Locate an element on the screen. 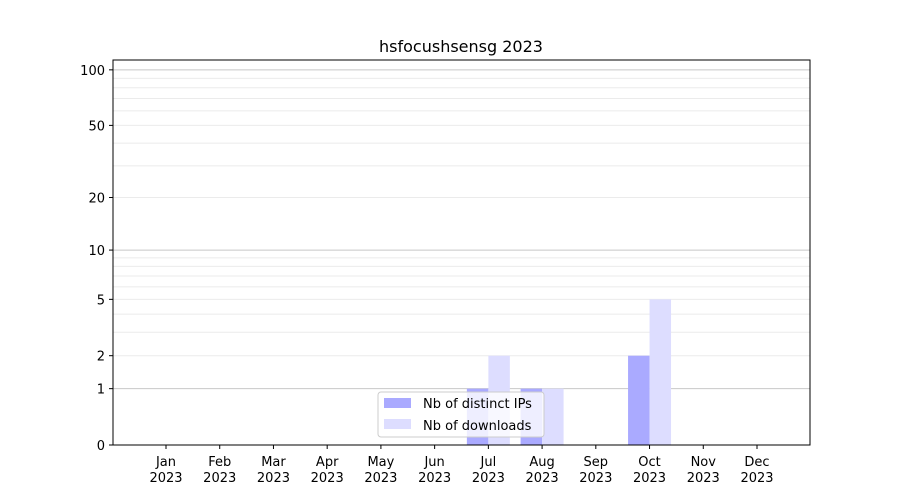 Image resolution: width=900 pixels, height=504 pixels. y-tick-label: 100 is located at coordinates (92, 71).